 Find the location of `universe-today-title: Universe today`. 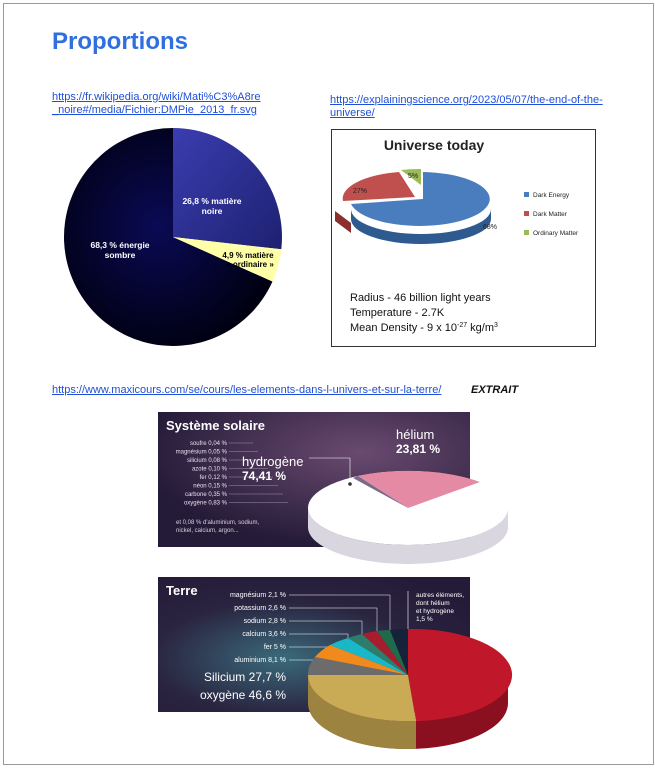

universe-today-title: Universe today is located at coordinates (434, 145).